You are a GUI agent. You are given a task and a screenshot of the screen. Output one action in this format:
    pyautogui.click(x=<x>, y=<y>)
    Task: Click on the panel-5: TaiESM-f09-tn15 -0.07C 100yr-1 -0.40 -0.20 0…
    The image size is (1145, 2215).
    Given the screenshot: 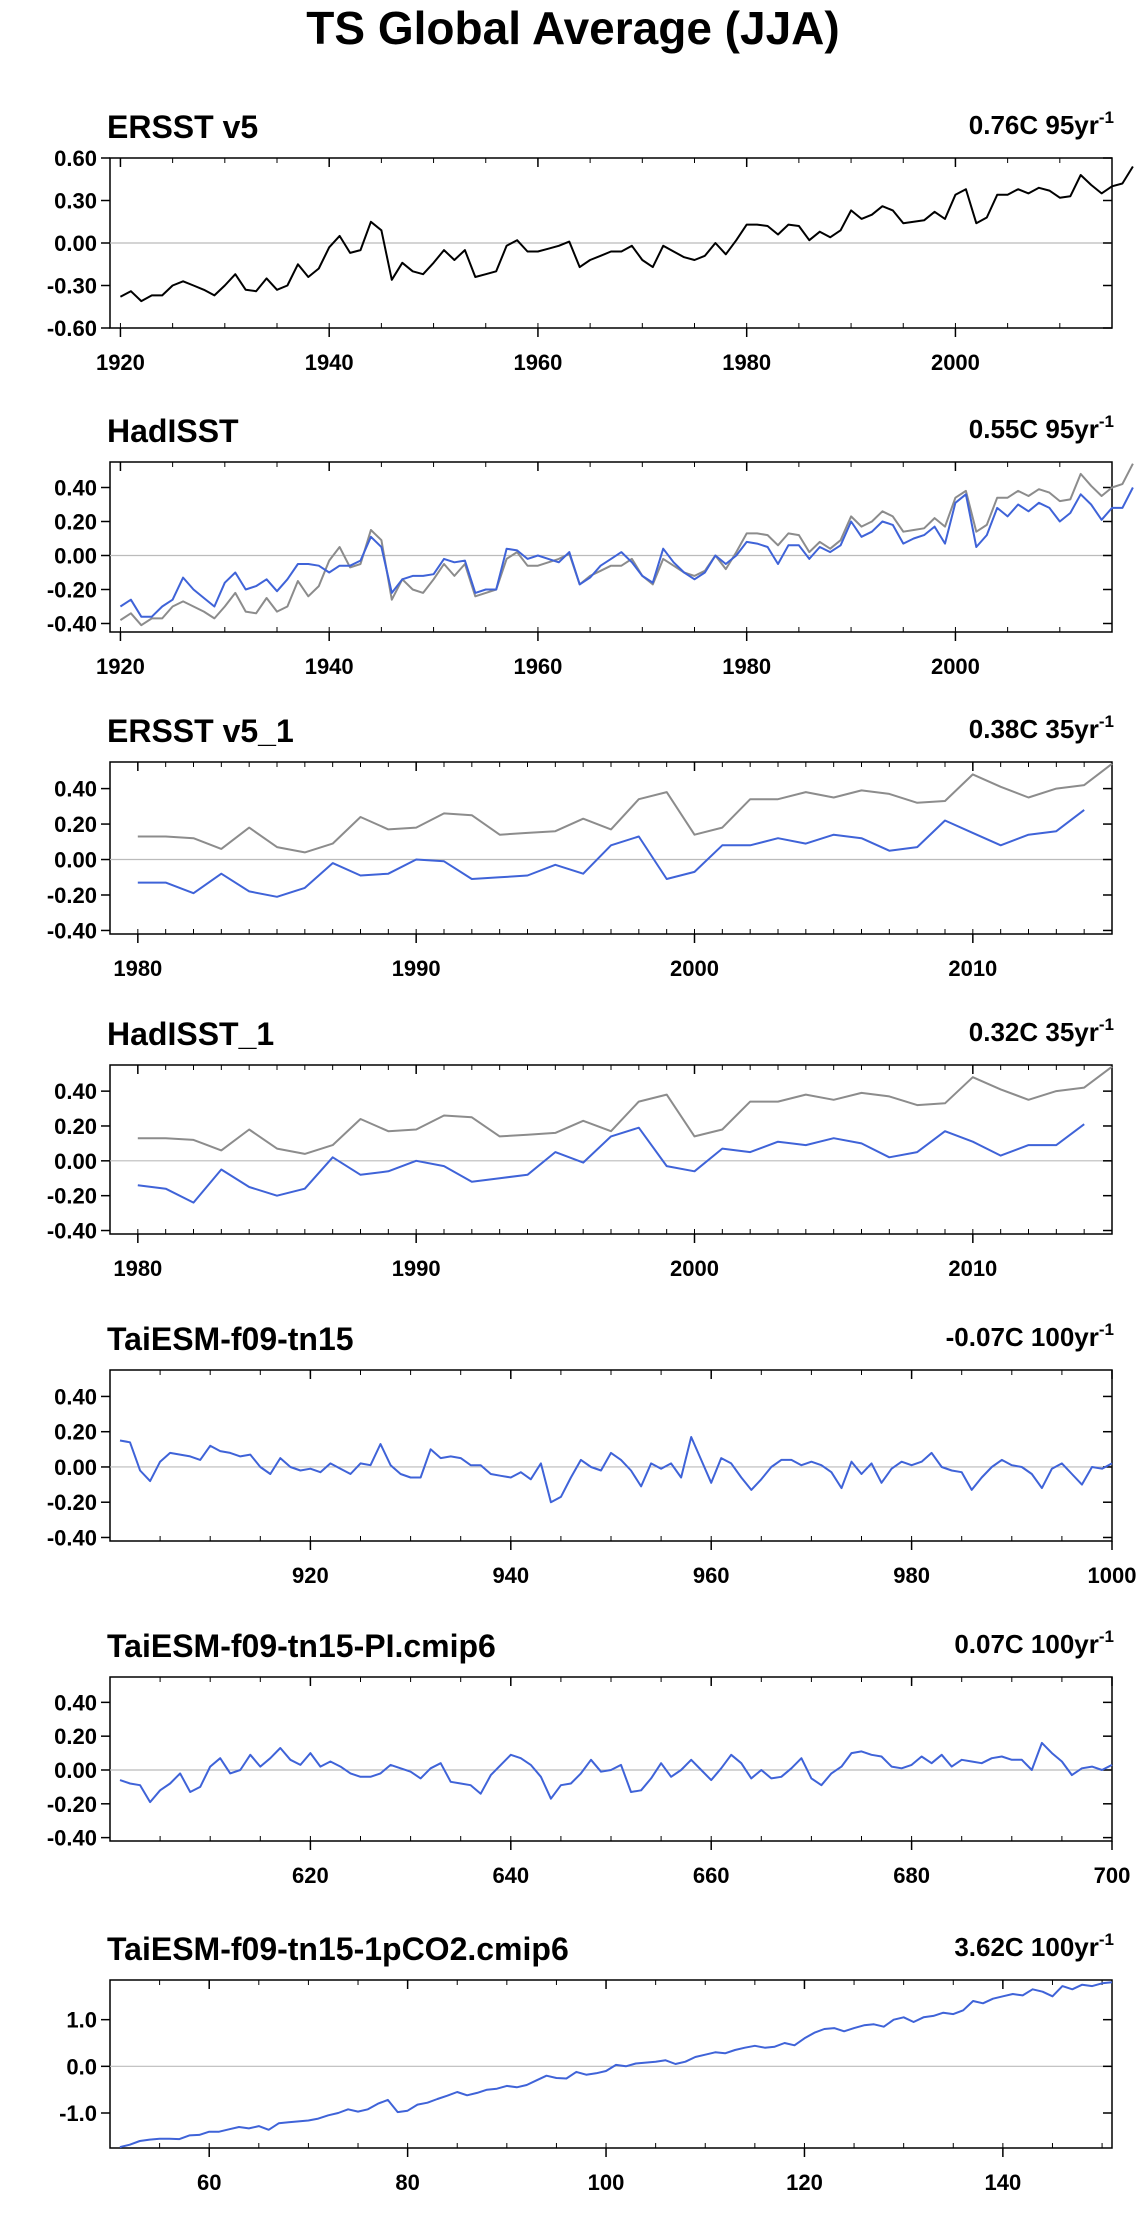 What is the action you would take?
    pyautogui.click(x=592, y=1454)
    